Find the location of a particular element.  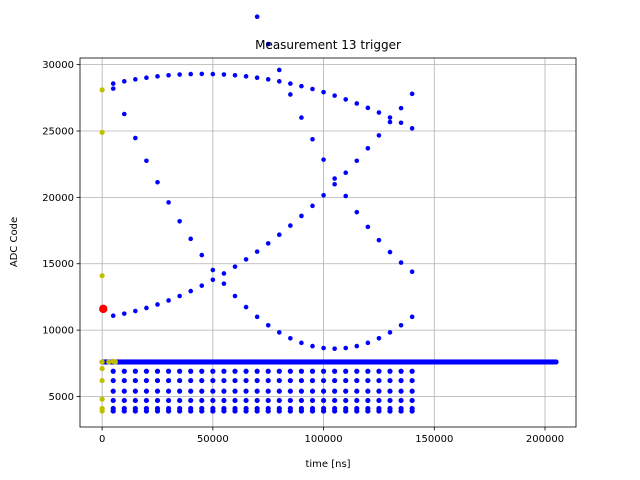

y-tick-label: 20000 is located at coordinates (58, 198).